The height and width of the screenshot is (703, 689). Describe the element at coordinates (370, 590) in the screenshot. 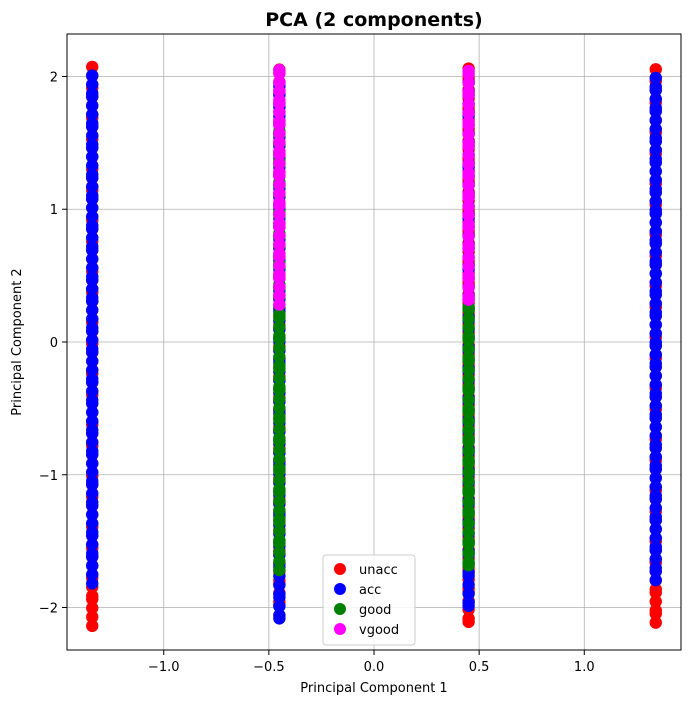

I see `legend-label-acc: acc` at that location.